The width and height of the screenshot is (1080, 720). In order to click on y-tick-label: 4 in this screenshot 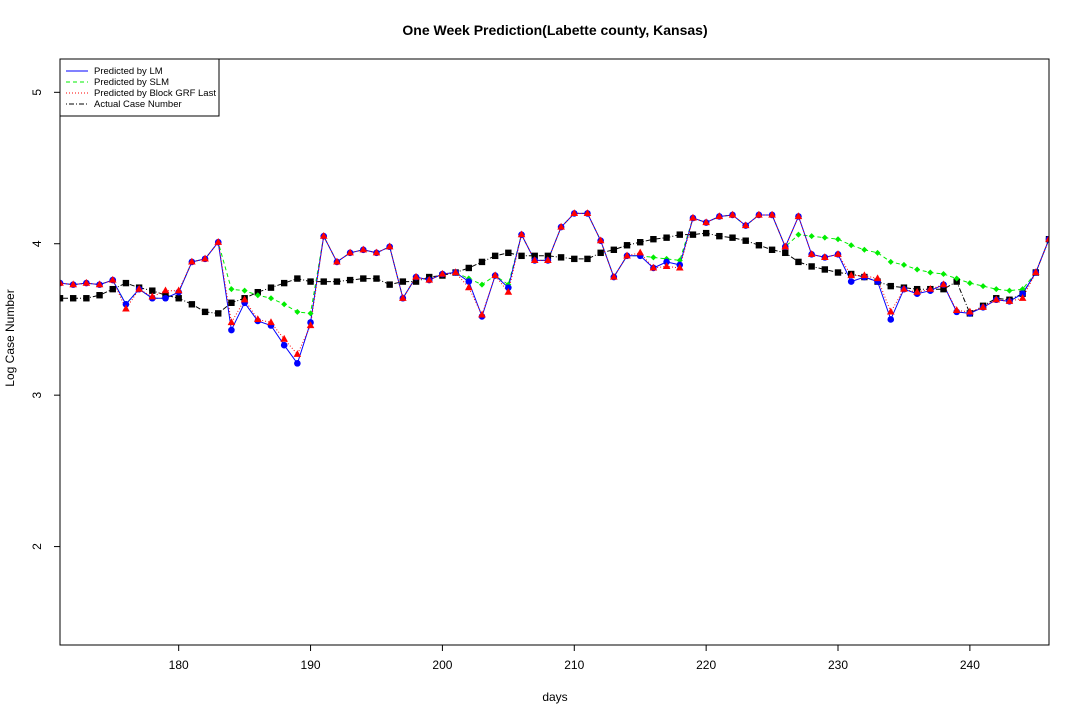, I will do `click(37, 243)`.